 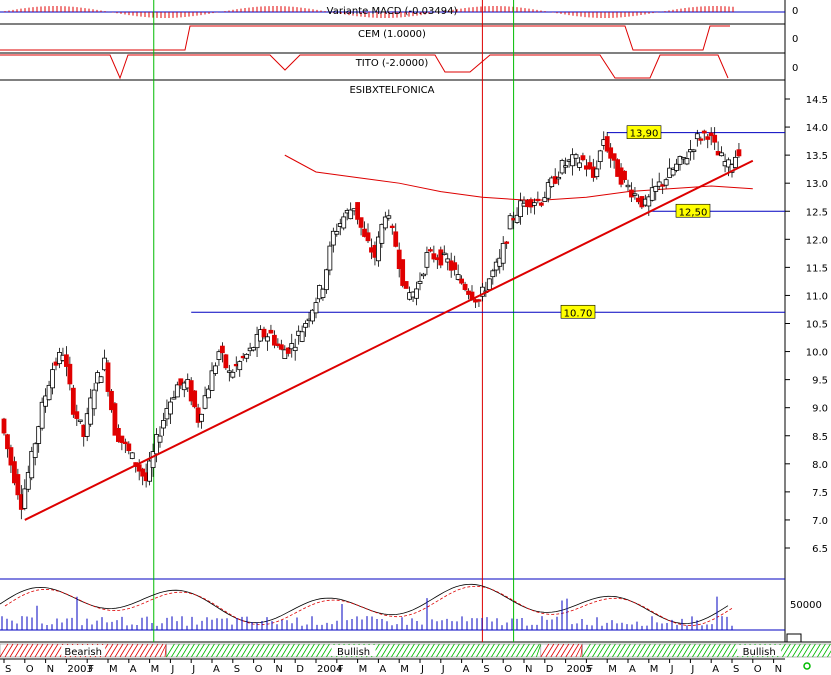 I want to click on cem-indicator, so click(x=365, y=38).